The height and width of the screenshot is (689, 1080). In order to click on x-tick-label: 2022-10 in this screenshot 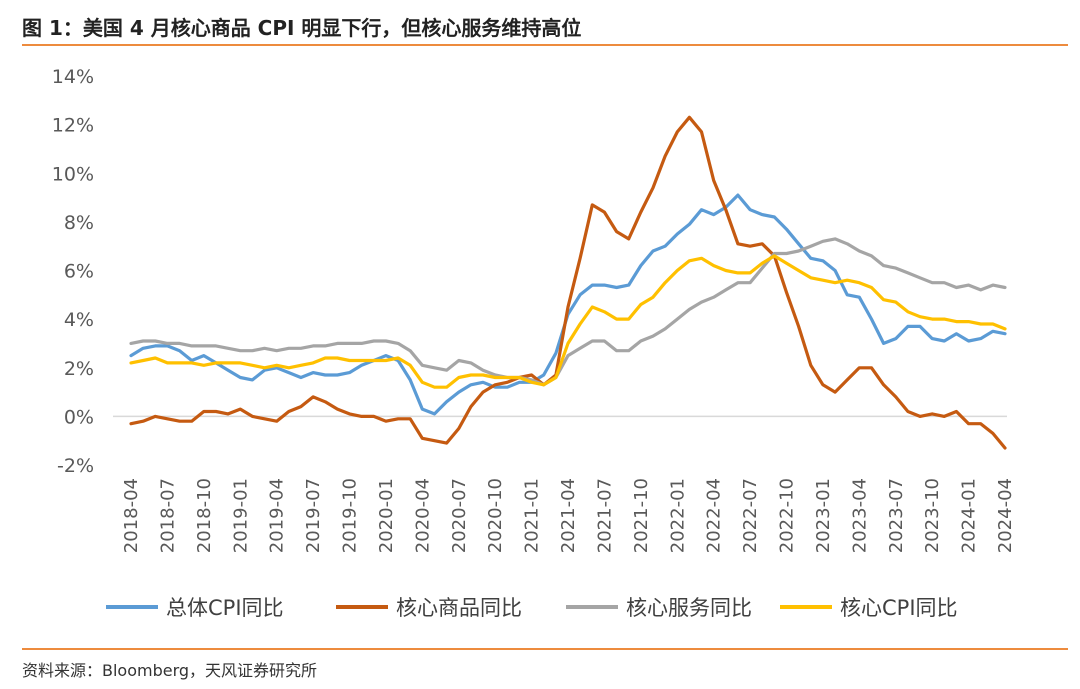, I will do `click(787, 515)`.